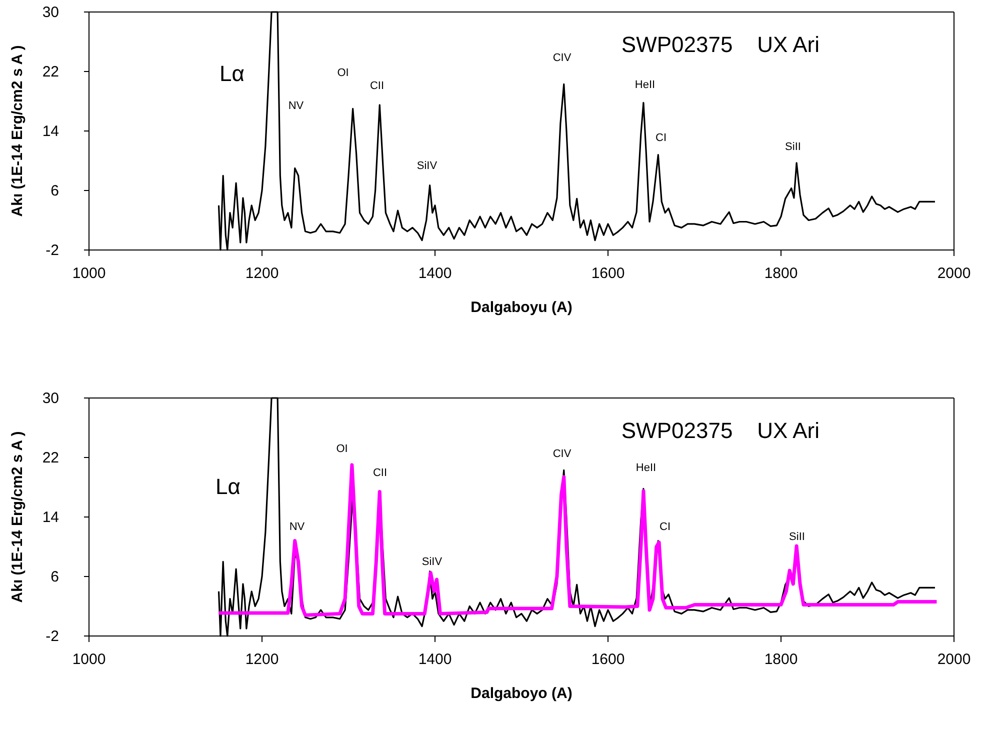 Image resolution: width=987 pixels, height=731 pixels. Describe the element at coordinates (521, 693) in the screenshot. I see `x-axis-title: Dalgaboyo (A)` at that location.